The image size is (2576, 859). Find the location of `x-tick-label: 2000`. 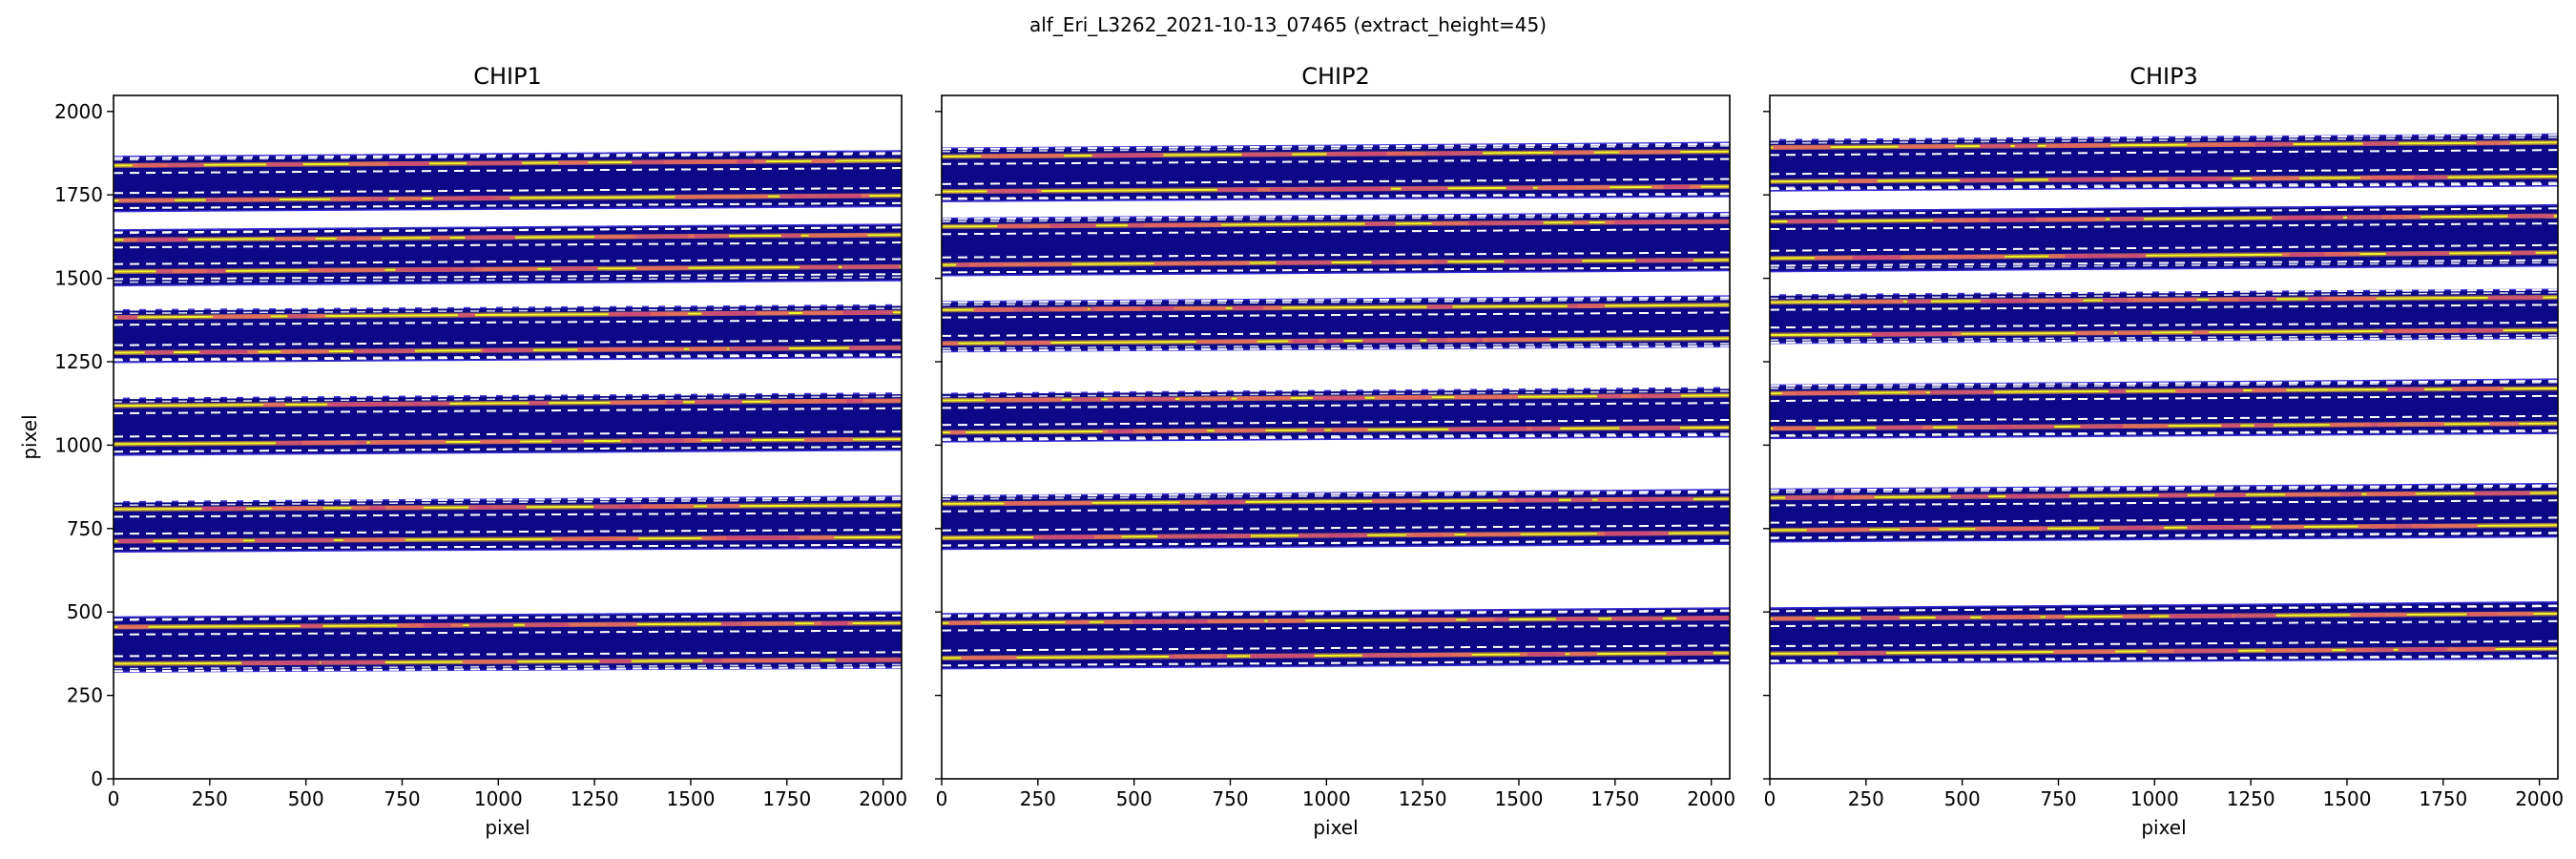

x-tick-label: 2000 is located at coordinates (883, 798).